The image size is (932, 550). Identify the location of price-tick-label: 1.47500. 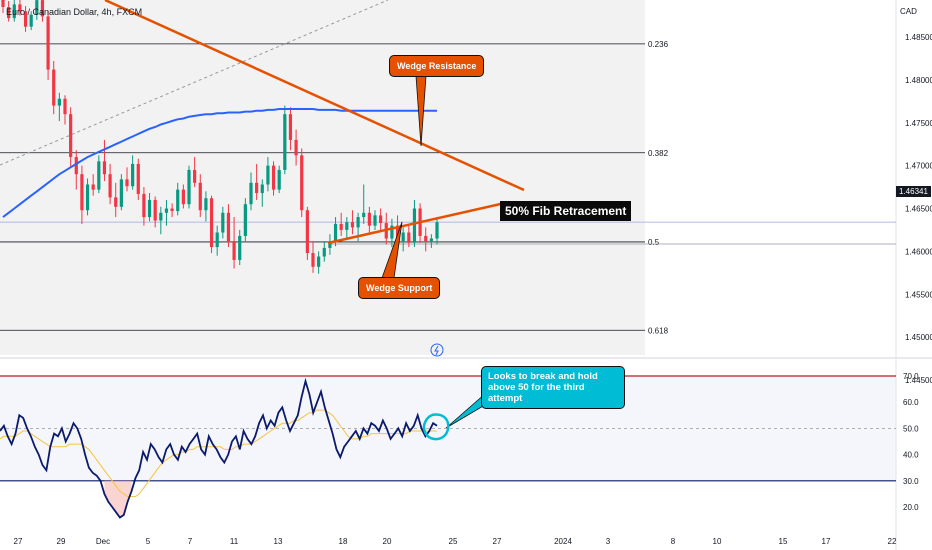
(918, 123).